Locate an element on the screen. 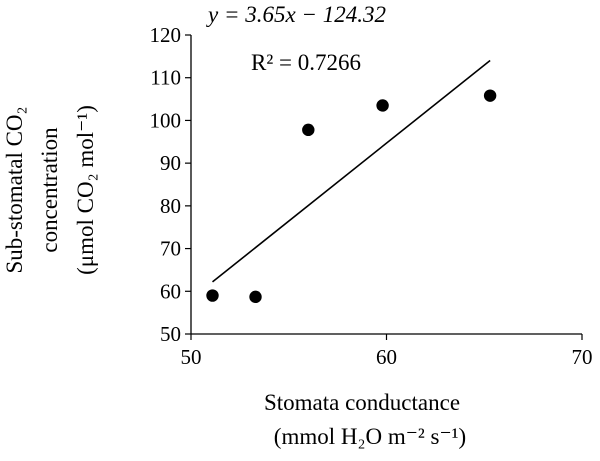 This screenshot has height=461, width=600. y-tick-label: 80 is located at coordinates (170, 206).